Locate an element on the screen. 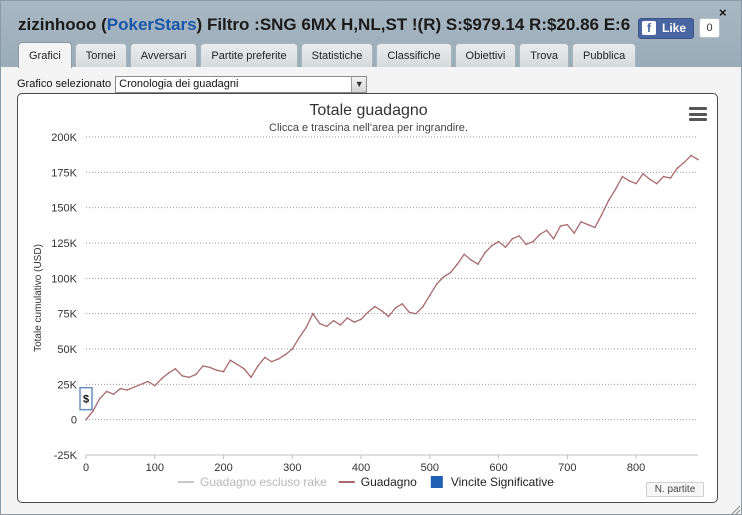 This screenshot has height=515, width=742. y-tick-label: 0 is located at coordinates (74, 421).